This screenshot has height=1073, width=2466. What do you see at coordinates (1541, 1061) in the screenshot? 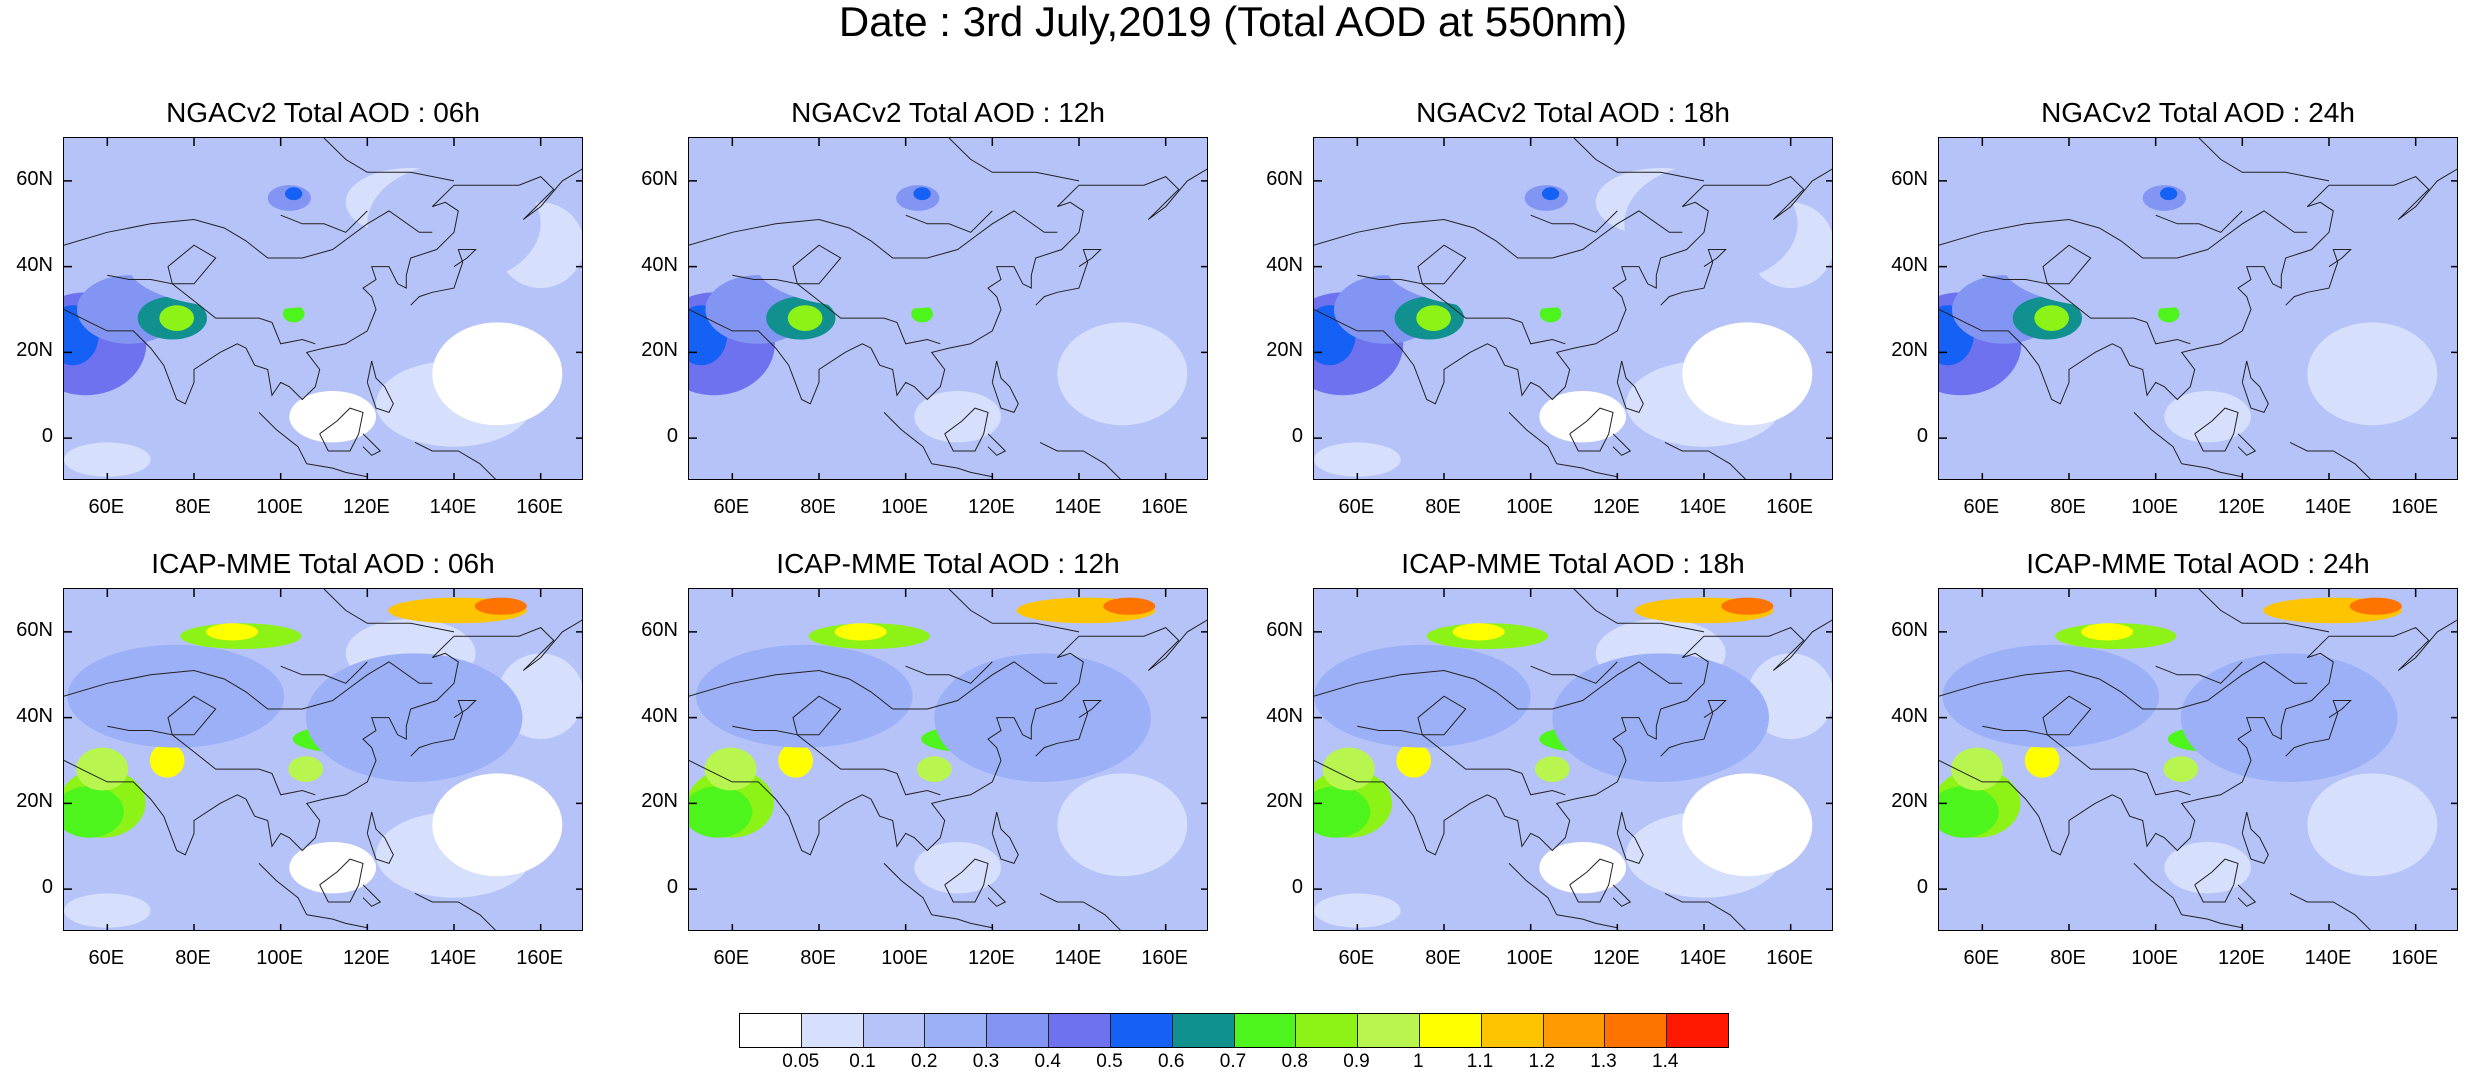
I see `colorbar-label: 1.2` at bounding box center [1541, 1061].